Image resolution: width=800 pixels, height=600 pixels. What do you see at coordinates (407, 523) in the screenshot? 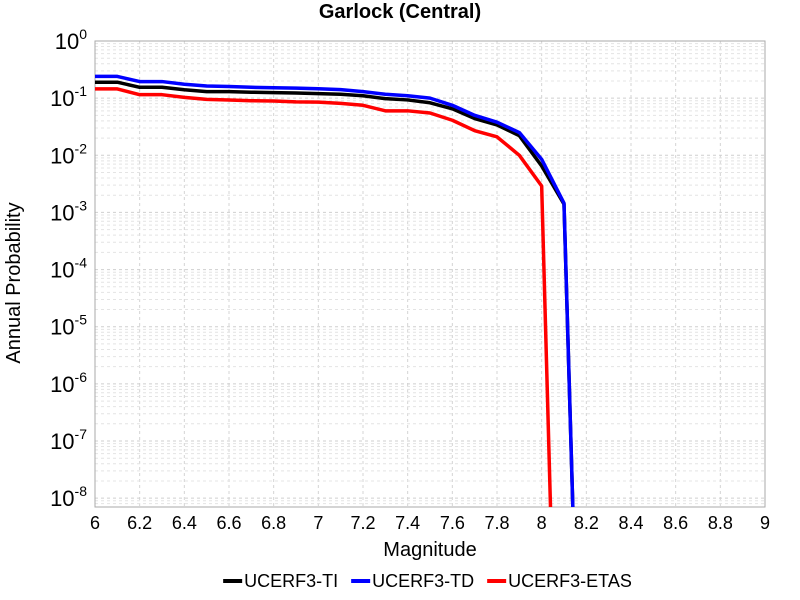
I see `x-tick-label: 7.4` at bounding box center [407, 523].